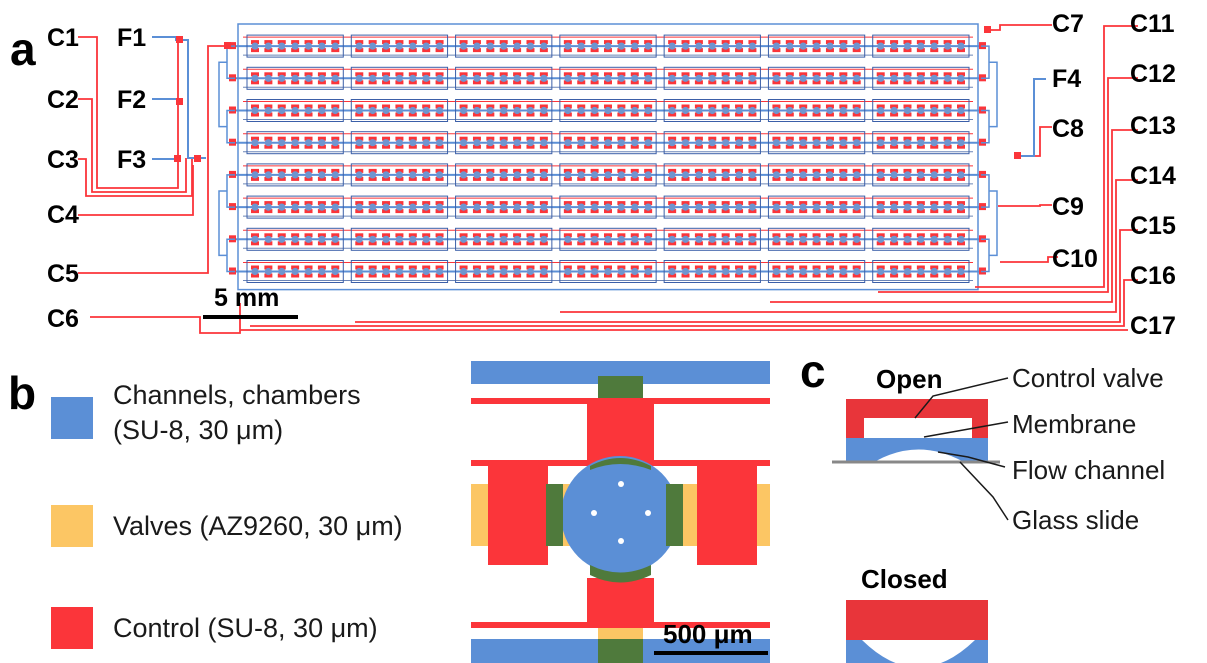 The image size is (1207, 663). What do you see at coordinates (1068, 129) in the screenshot?
I see `control-label-c8: C8` at bounding box center [1068, 129].